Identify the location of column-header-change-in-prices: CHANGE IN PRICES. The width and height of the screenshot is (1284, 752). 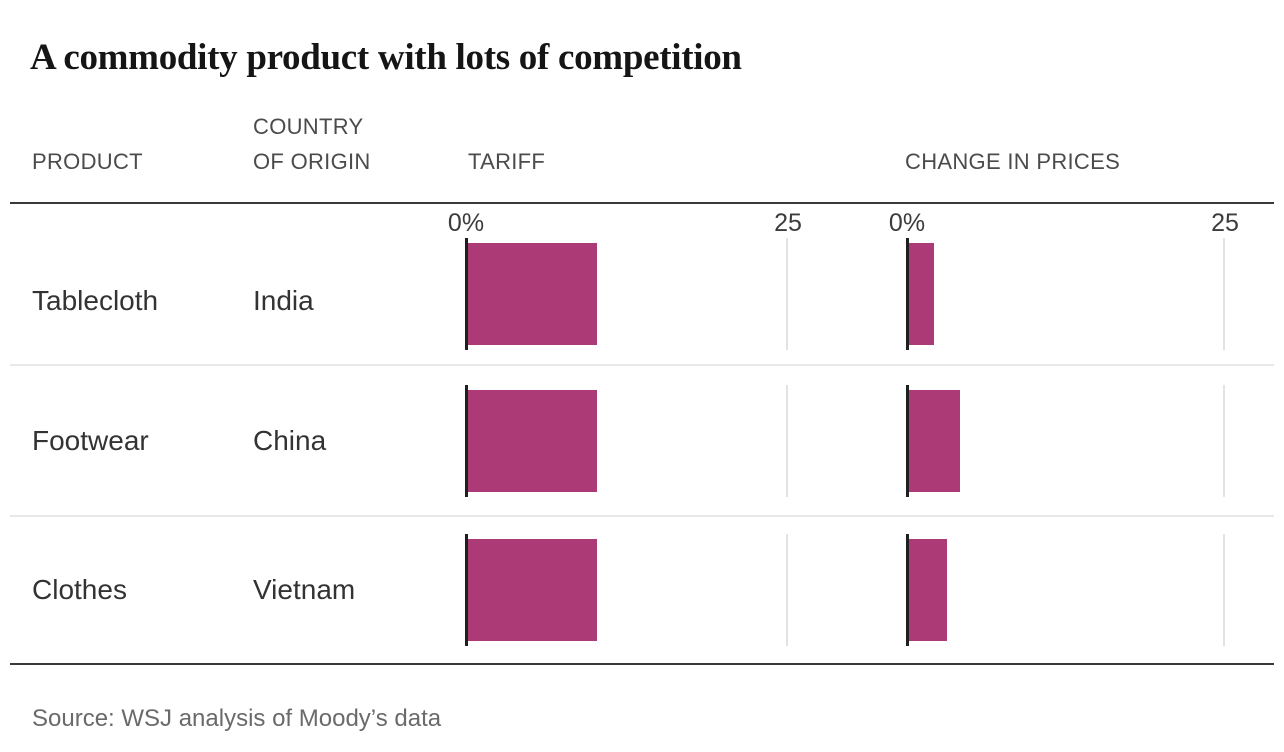
(1013, 162).